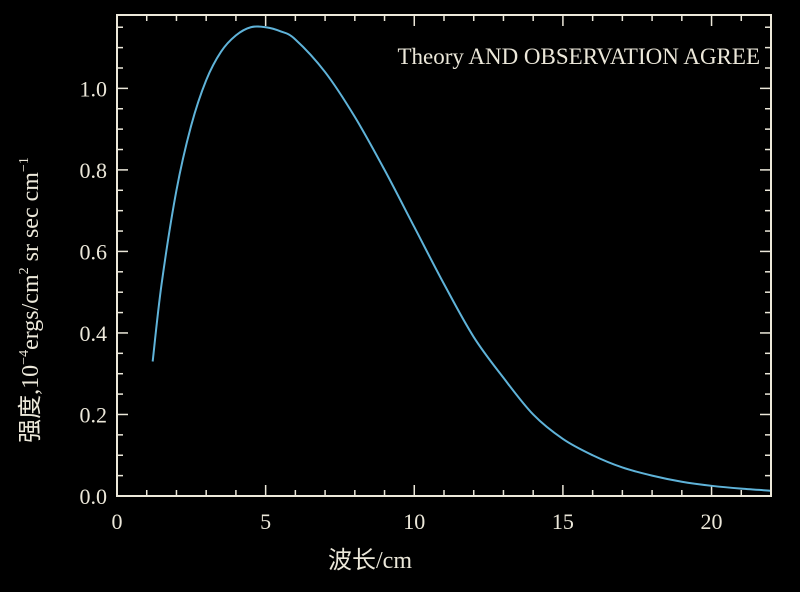 The width and height of the screenshot is (800, 592). Describe the element at coordinates (24, 270) in the screenshot. I see `y-label-exp2: 2` at that location.